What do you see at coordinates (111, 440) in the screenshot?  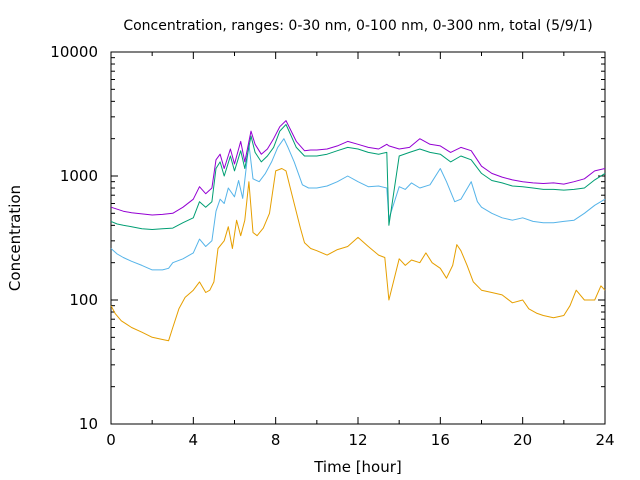 I see `x-tick-label: 0` at bounding box center [111, 440].